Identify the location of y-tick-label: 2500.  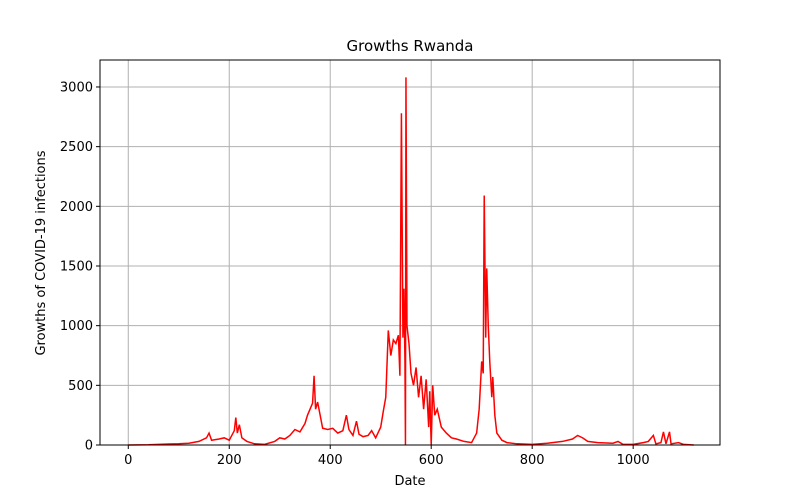
(76, 147).